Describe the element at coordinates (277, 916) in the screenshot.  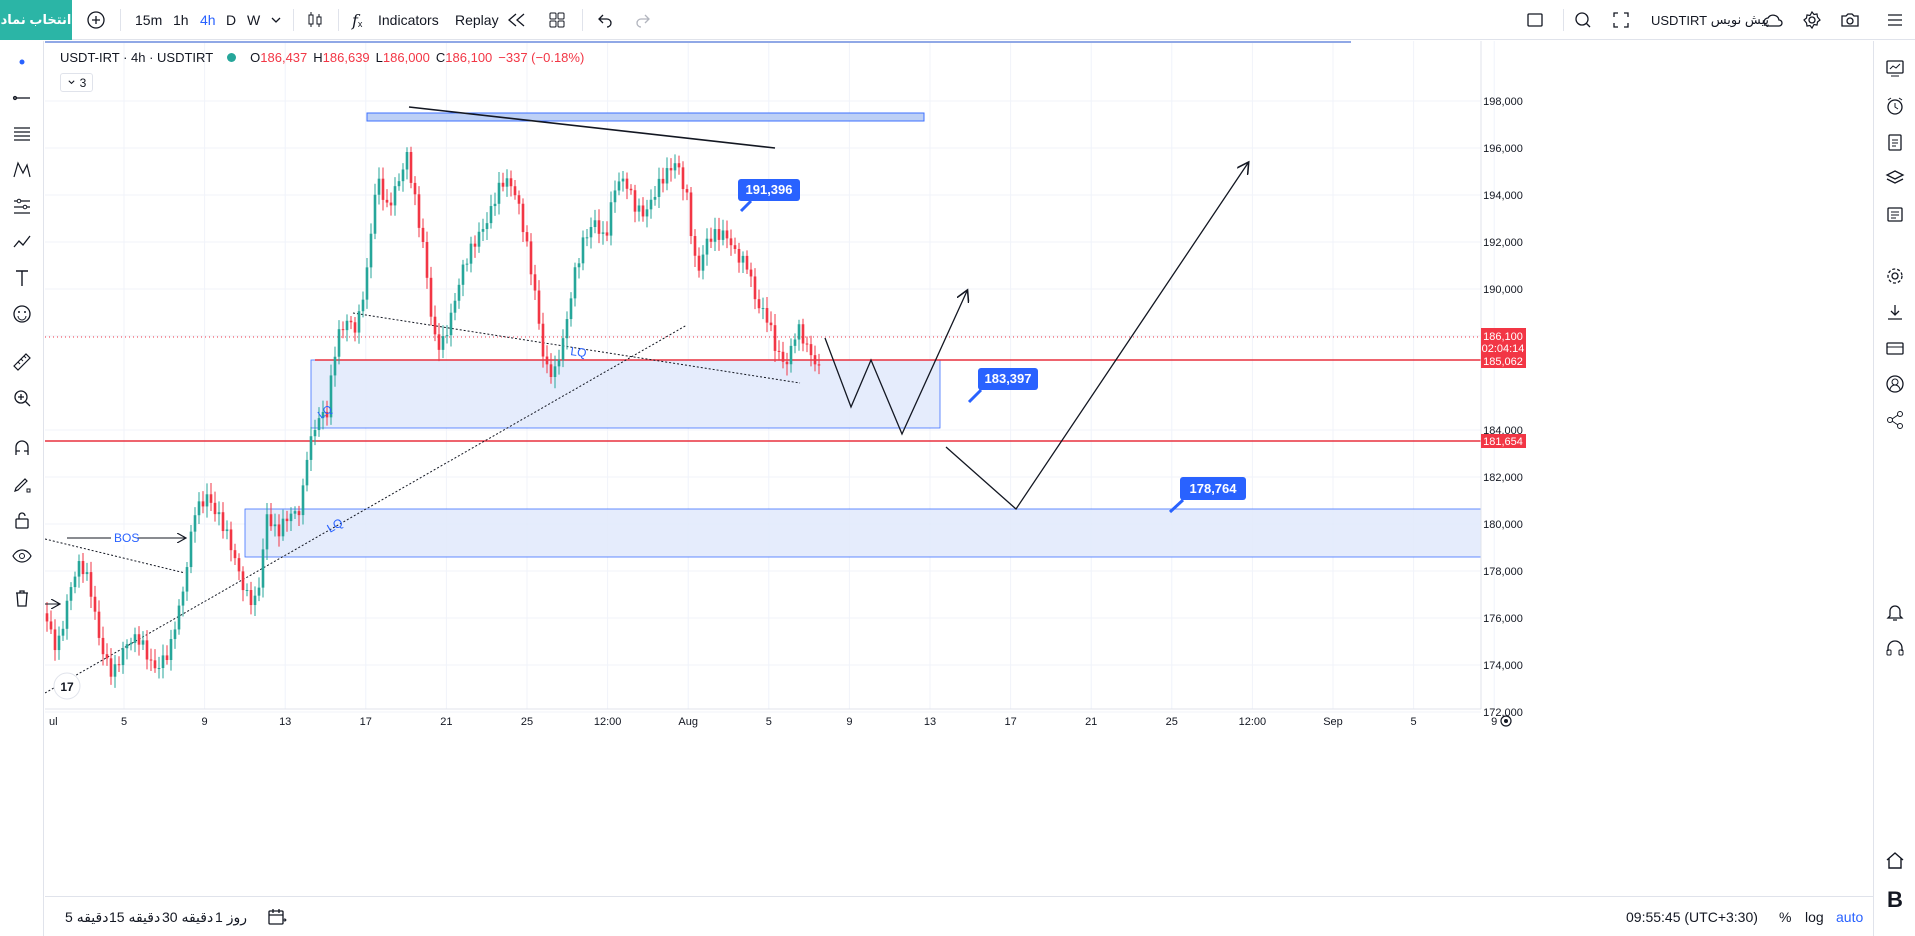
I see `date-range-calendar-icon` at that location.